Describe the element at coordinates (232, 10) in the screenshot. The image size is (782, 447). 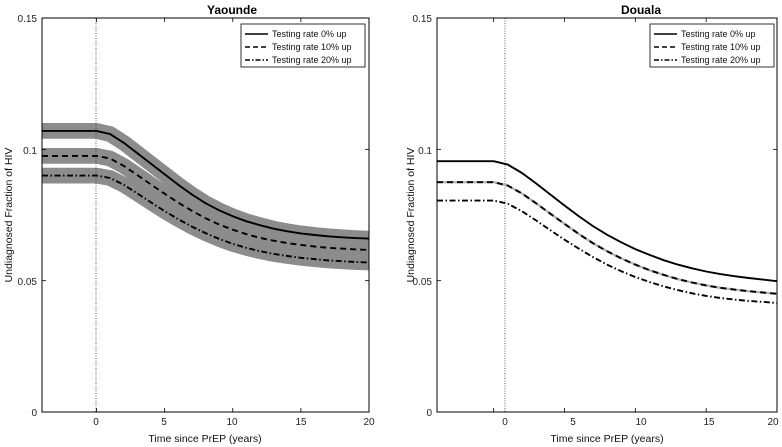
I see `chart-title-yaounde: Yaounde` at that location.